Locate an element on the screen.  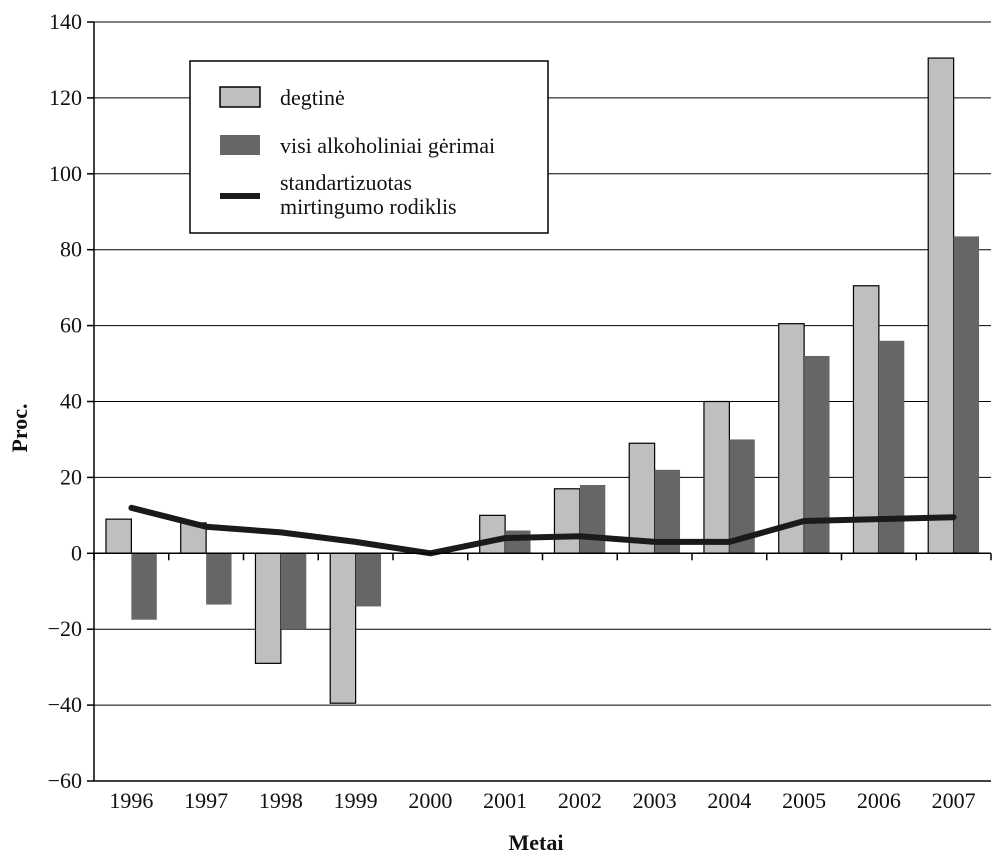
y-tick-label: −20 is located at coordinates (65, 628).